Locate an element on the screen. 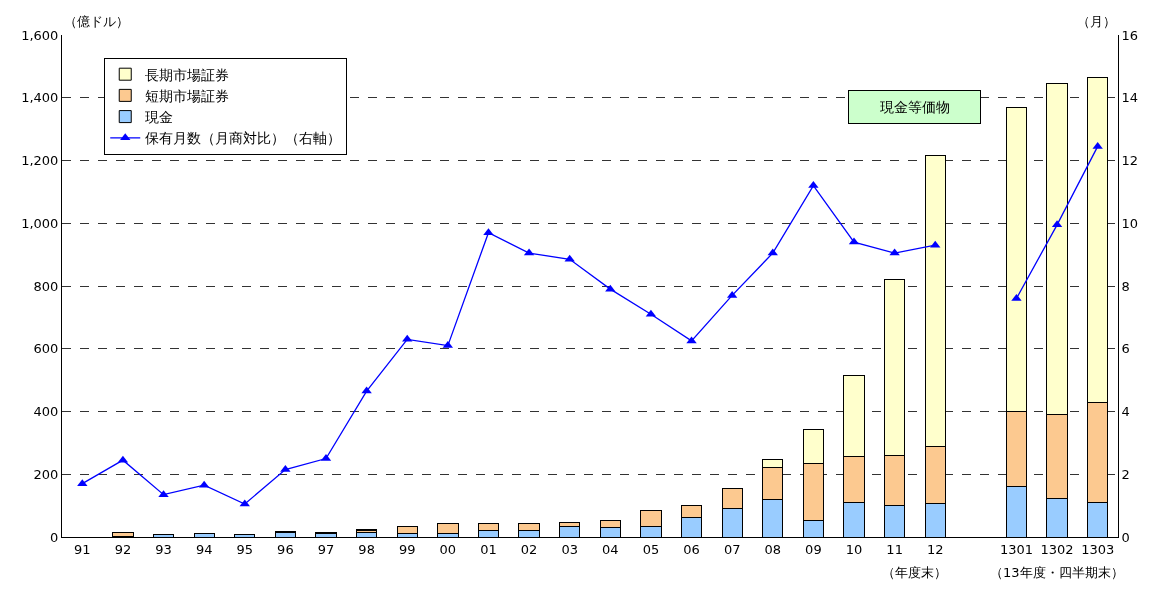  text: （13年度・四半期末） is located at coordinates (1057, 572).